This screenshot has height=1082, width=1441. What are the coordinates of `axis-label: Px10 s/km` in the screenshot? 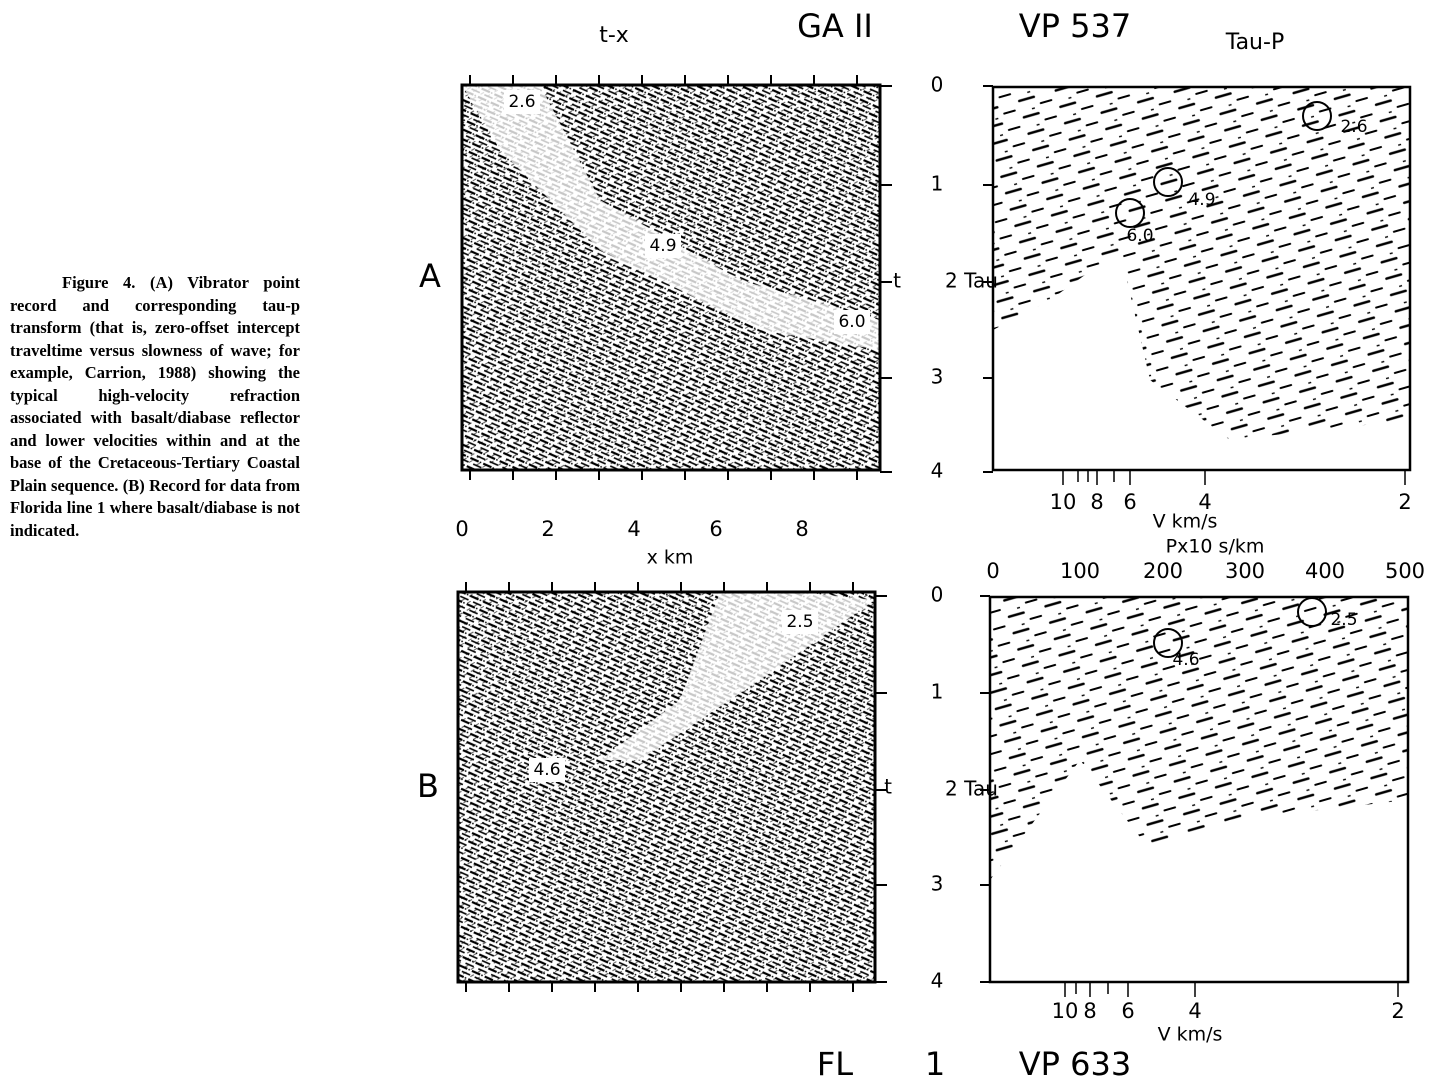 It's located at (1215, 547).